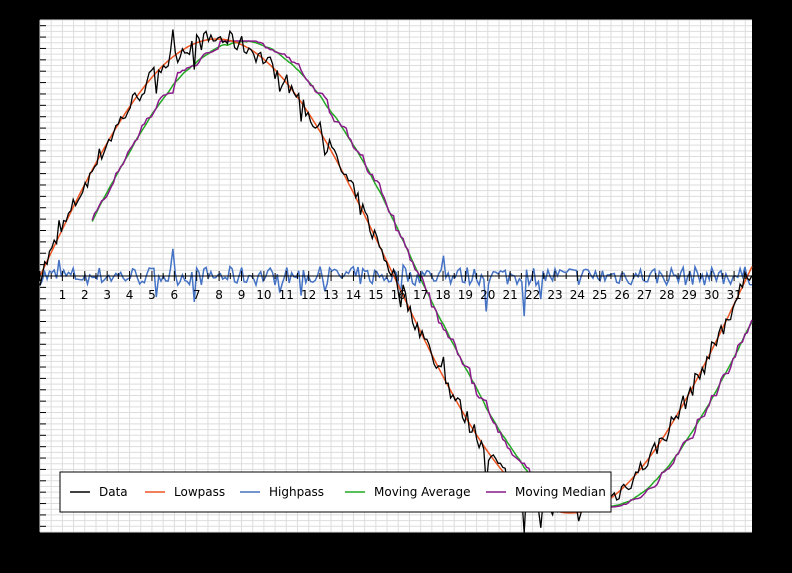 Image resolution: width=792 pixels, height=573 pixels. Describe the element at coordinates (465, 295) in the screenshot. I see `x-tick-label: 19` at that location.